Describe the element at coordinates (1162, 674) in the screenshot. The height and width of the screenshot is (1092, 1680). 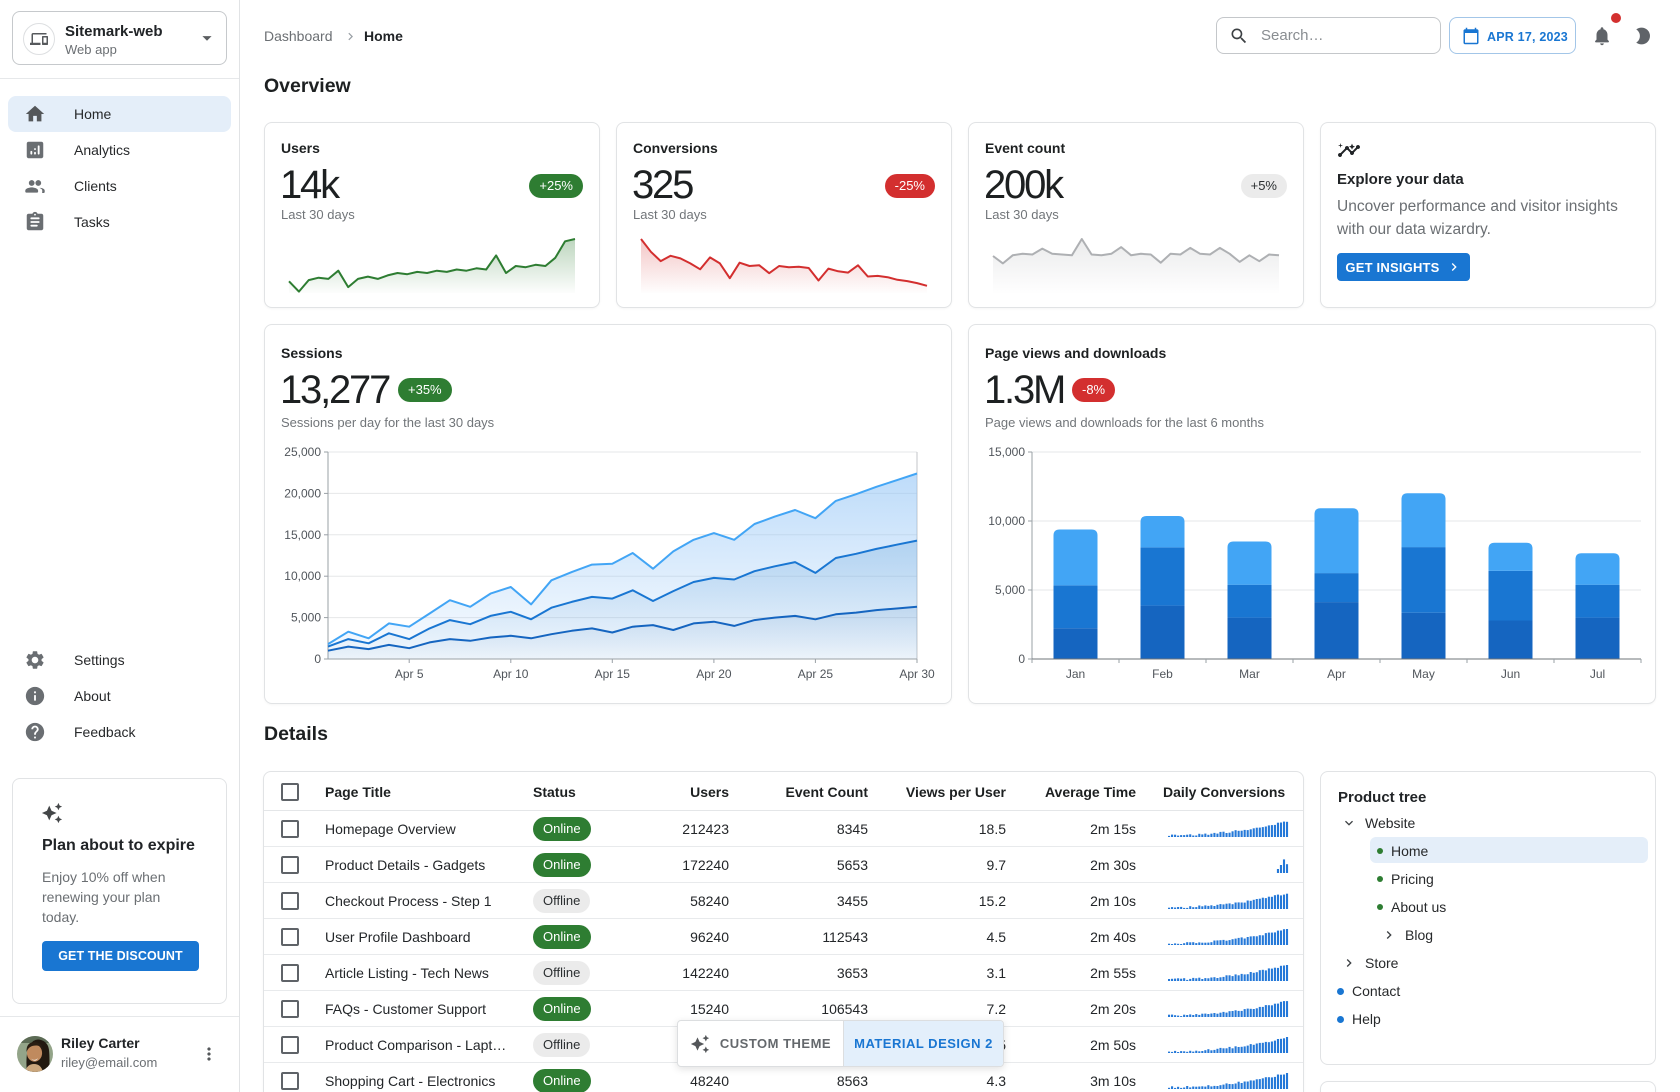
I see `svg-text: Feb` at that location.